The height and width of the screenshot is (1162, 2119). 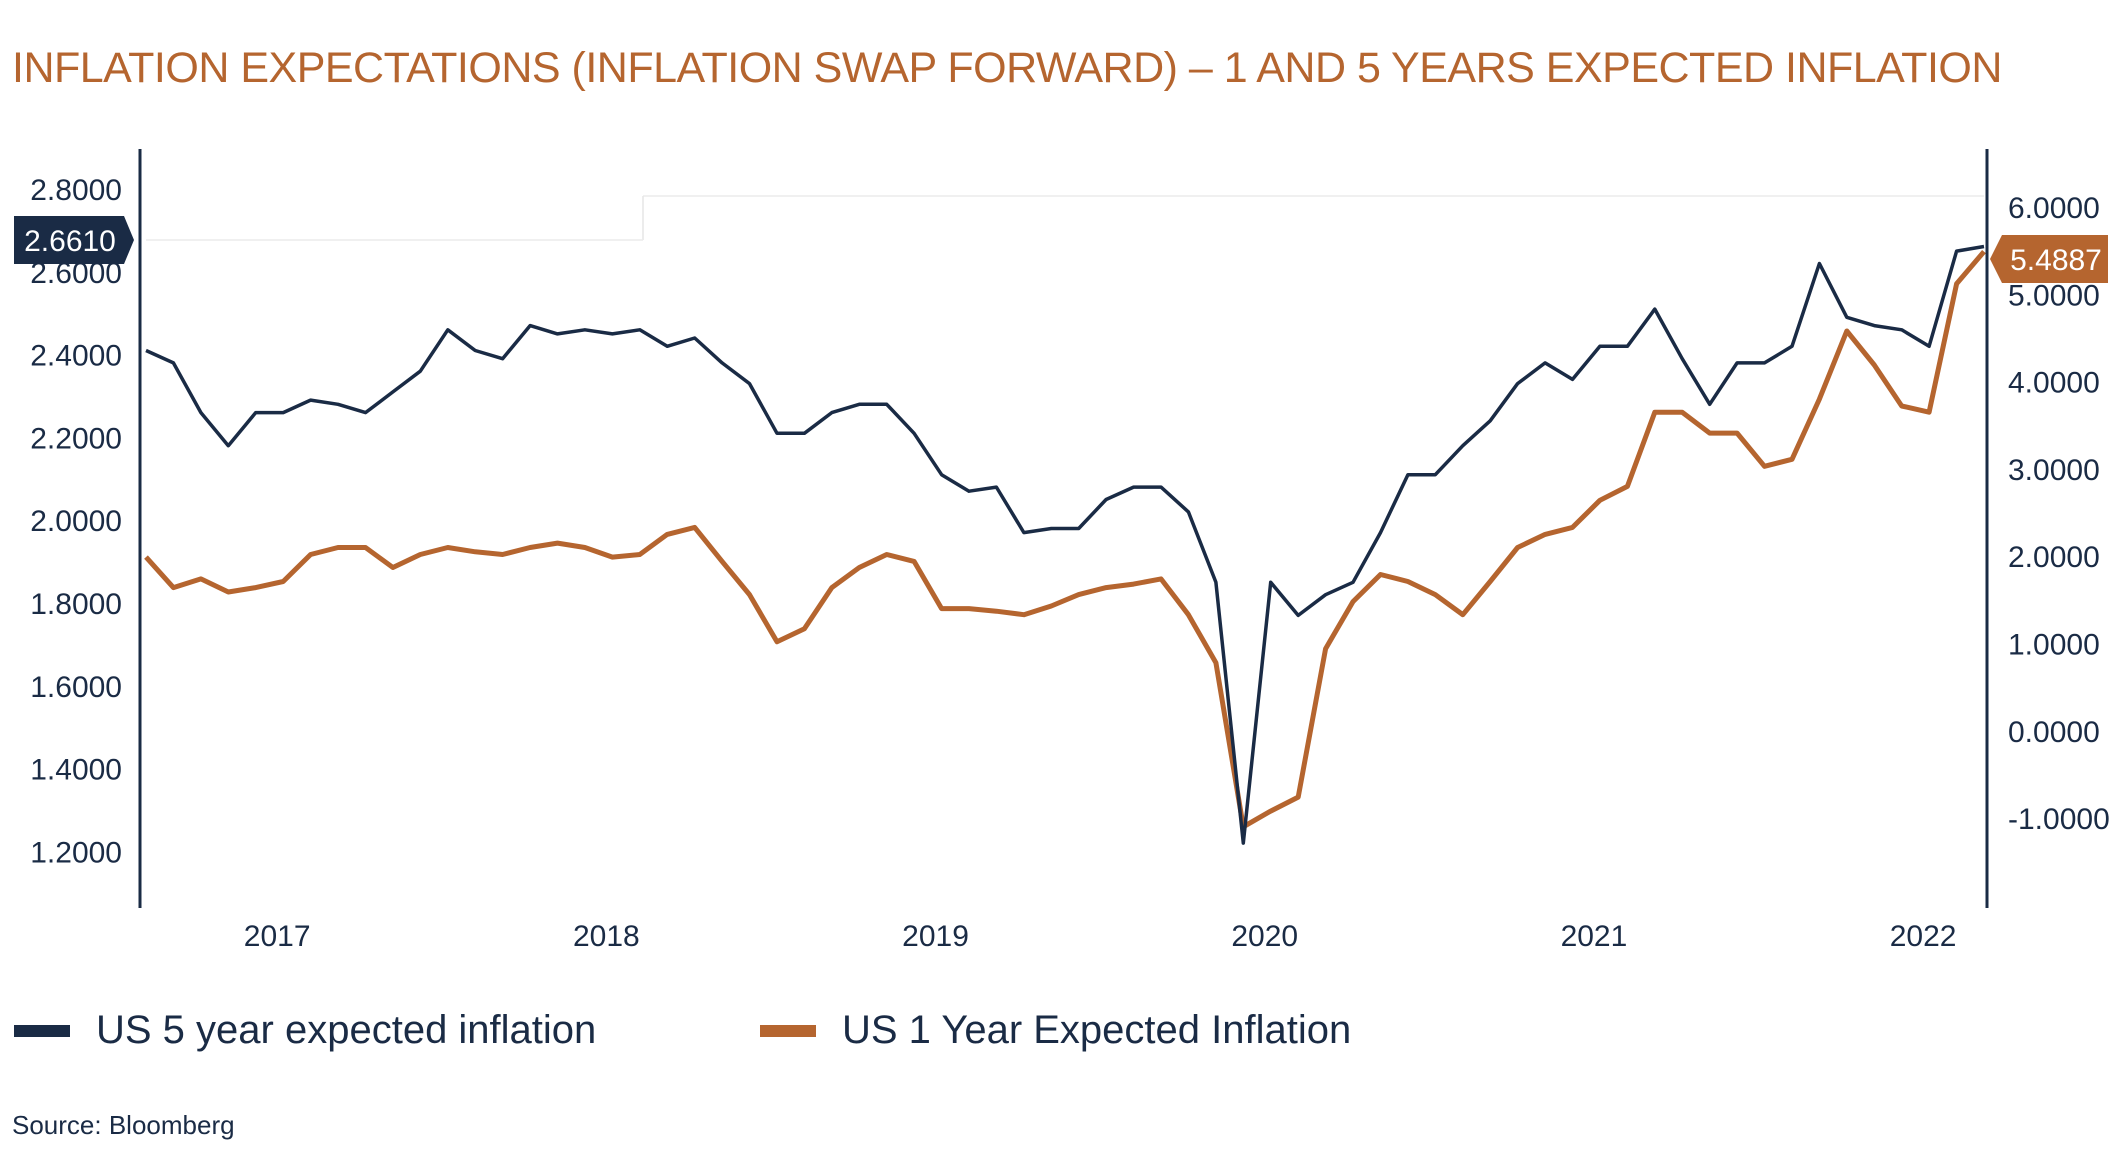 What do you see at coordinates (42, 1030) in the screenshot?
I see `legend-swatch-5y` at bounding box center [42, 1030].